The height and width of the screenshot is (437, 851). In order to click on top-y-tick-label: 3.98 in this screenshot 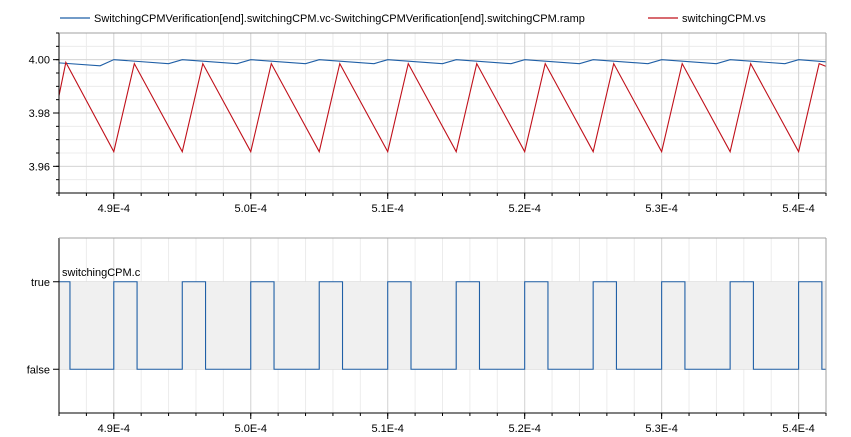, I will do `click(39, 114)`.